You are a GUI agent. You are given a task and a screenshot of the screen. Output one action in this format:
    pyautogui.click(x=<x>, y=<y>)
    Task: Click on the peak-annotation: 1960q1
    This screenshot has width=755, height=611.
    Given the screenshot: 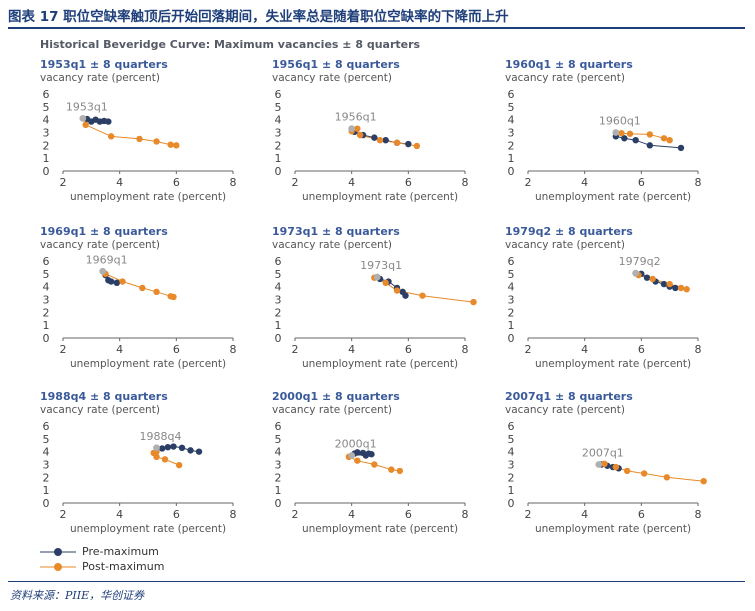 What is the action you would take?
    pyautogui.click(x=620, y=121)
    